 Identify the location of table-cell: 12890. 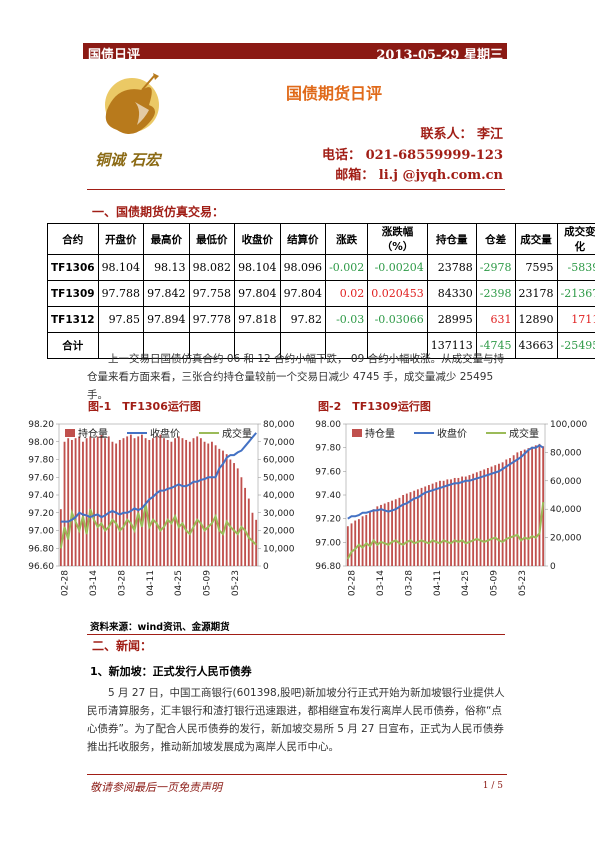
(536, 319).